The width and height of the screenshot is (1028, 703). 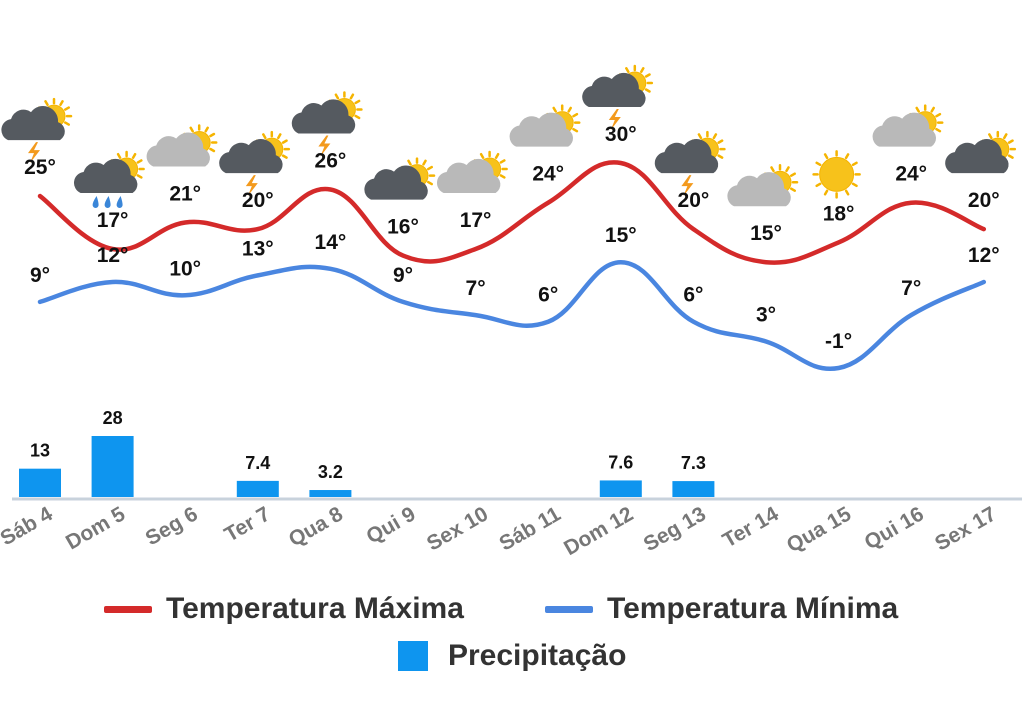 I want to click on max-temp-label: 21°, so click(x=185, y=194).